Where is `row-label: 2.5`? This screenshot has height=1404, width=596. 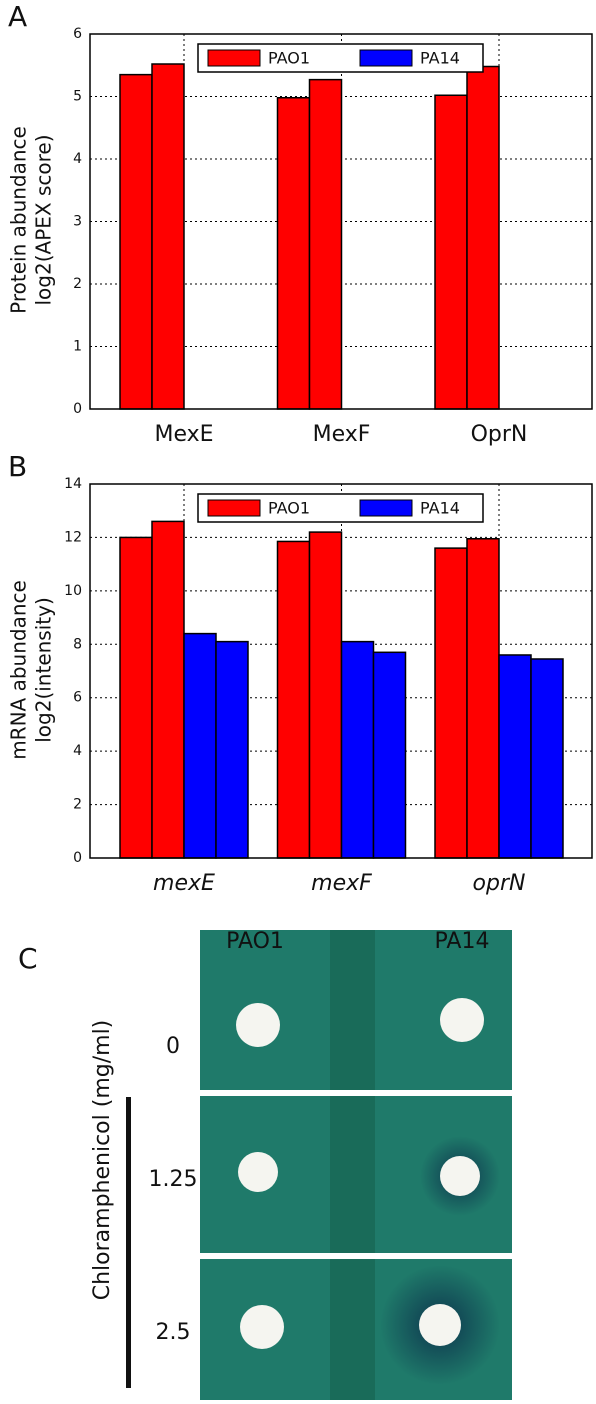 row-label: 2.5 is located at coordinates (173, 1332).